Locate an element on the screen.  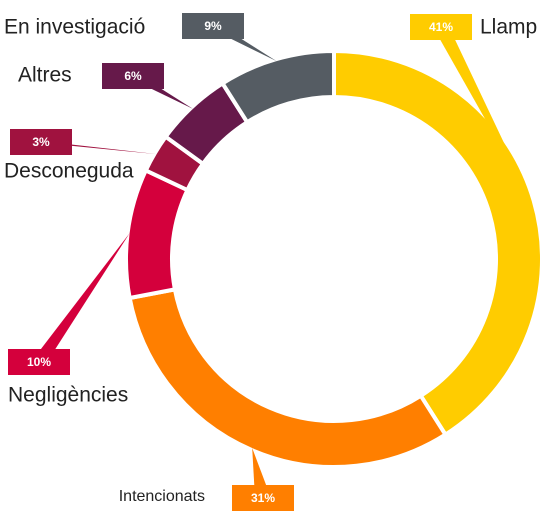
category-label: Negligències is located at coordinates (68, 395).